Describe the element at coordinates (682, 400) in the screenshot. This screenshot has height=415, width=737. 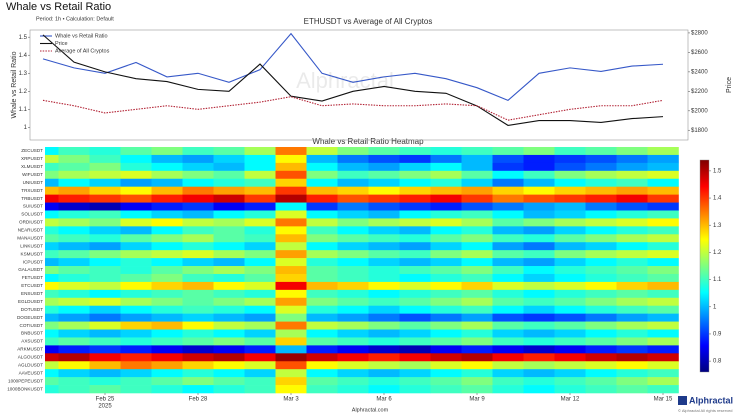
I see `logo-icon` at that location.